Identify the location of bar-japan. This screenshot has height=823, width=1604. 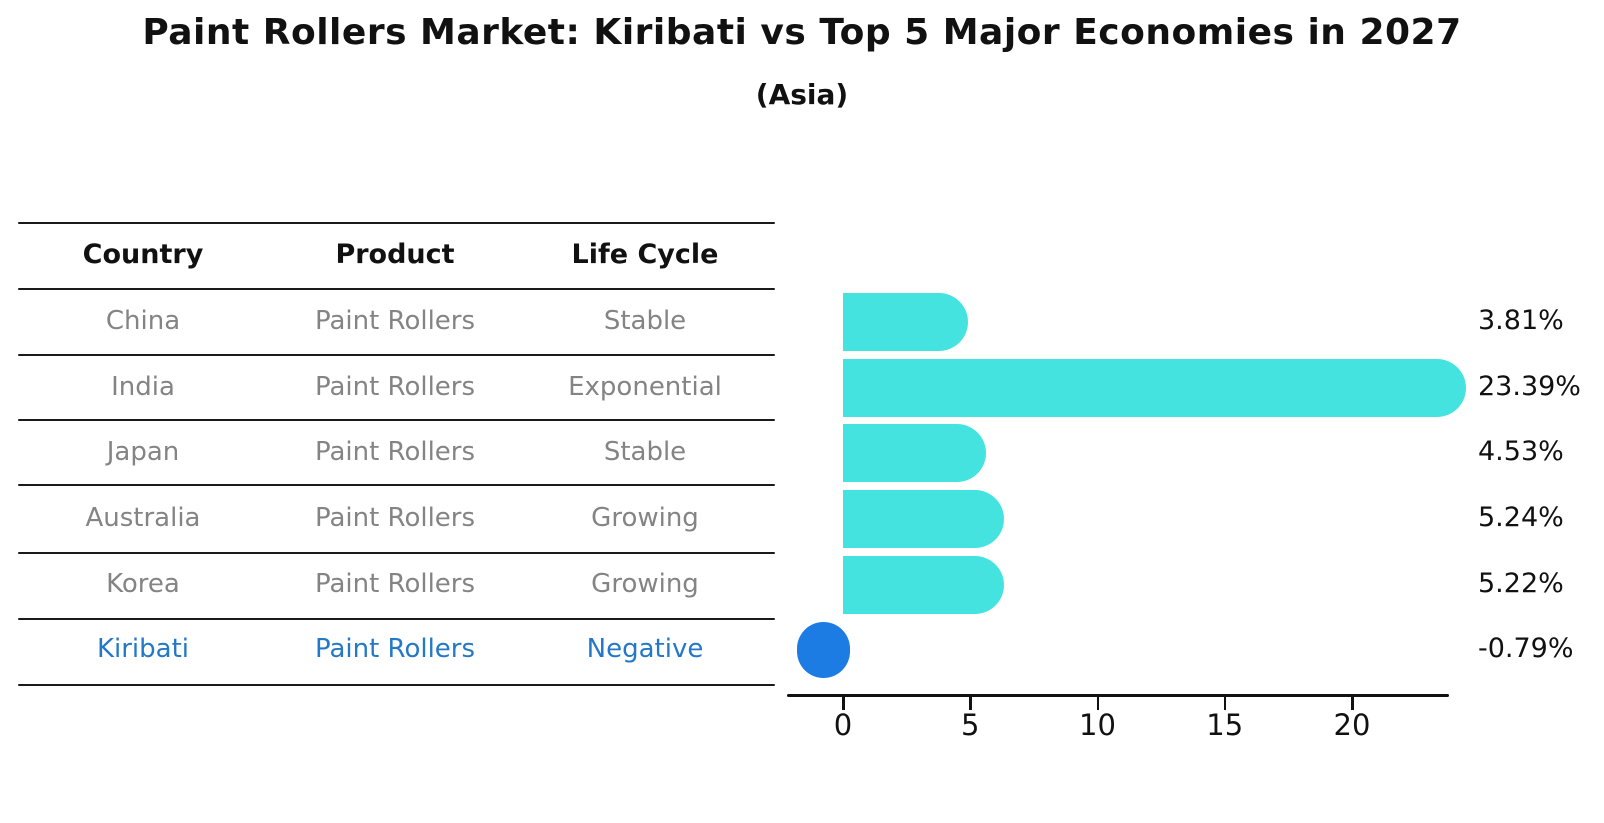
(915, 453).